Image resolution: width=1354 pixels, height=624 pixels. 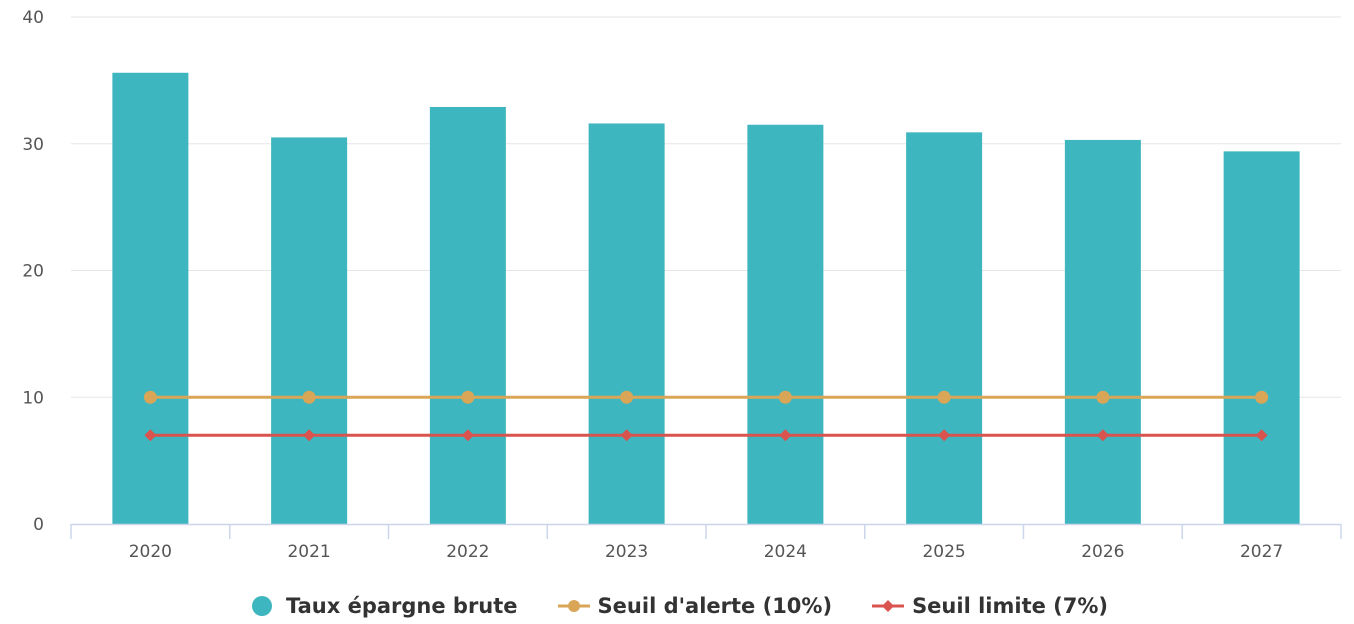 What do you see at coordinates (1102, 331) in the screenshot?
I see `bar-2026` at bounding box center [1102, 331].